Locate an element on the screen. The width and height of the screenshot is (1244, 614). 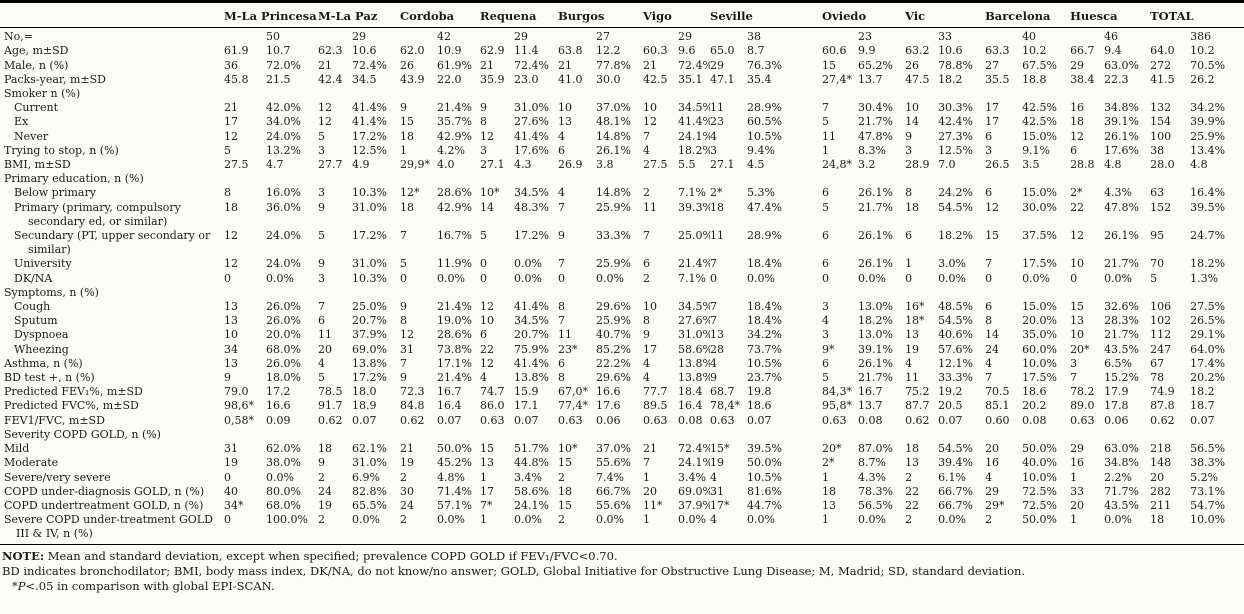
cell: 24 is located at coordinates (992, 349).